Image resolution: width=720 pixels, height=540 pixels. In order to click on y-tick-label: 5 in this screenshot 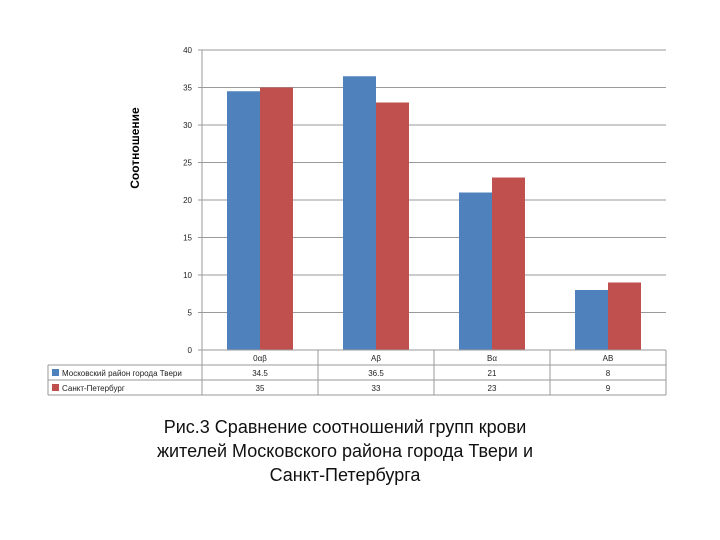, I will do `click(190, 313)`.